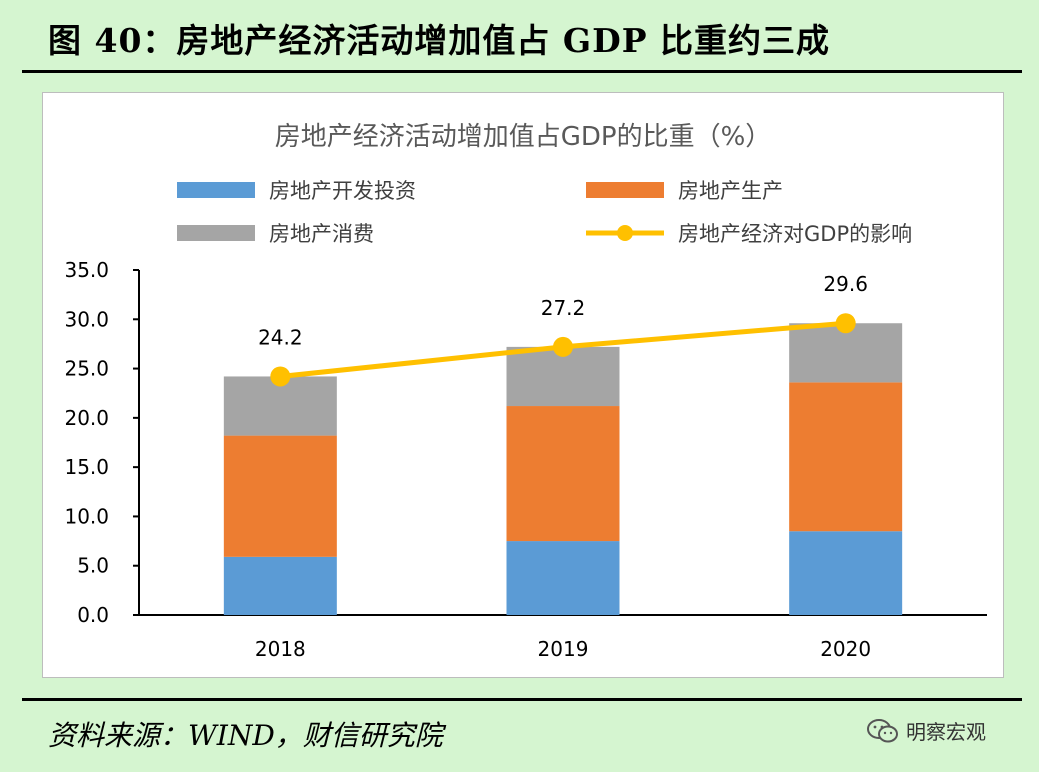 The width and height of the screenshot is (1039, 772). Describe the element at coordinates (86, 516) in the screenshot. I see `y-tick-label: 10.0` at that location.